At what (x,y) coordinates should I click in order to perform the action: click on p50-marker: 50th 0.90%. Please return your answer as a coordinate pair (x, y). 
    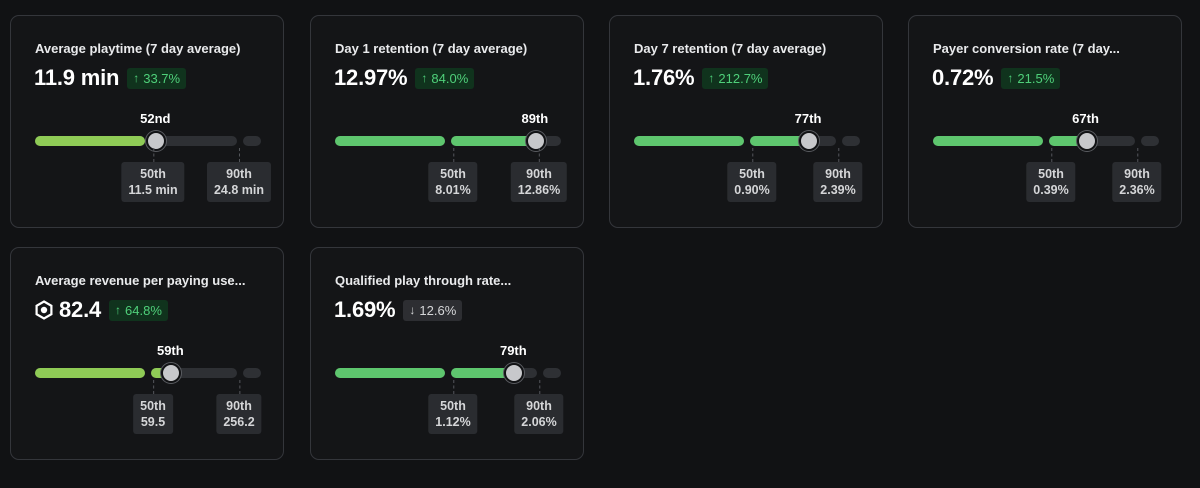
    Looking at the image, I should click on (752, 175).